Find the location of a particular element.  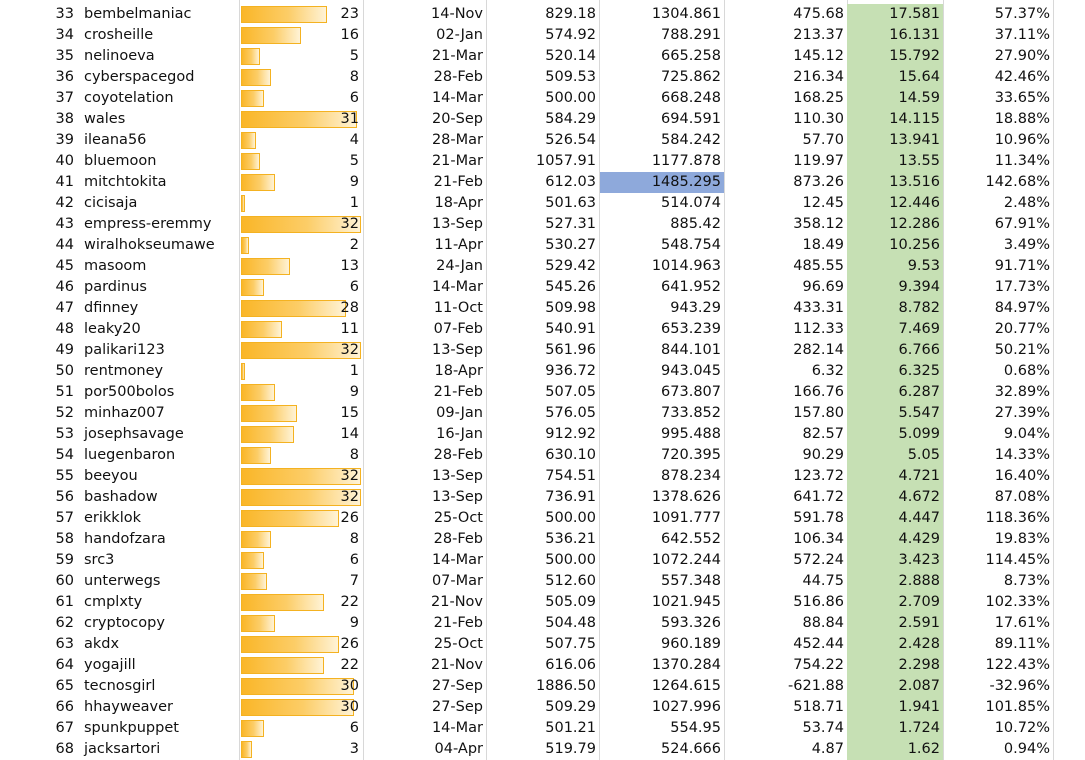

difference-cell: 57.70 is located at coordinates (823, 140).